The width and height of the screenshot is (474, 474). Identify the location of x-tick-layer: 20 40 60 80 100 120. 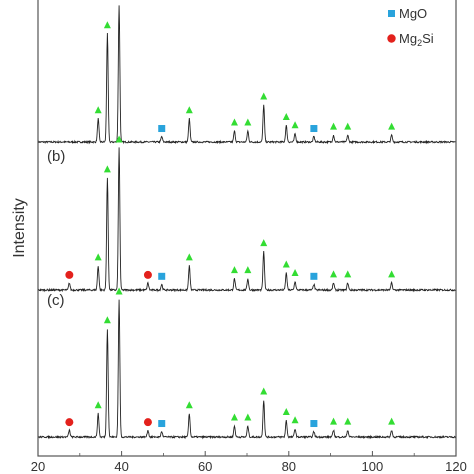
(249, 462).